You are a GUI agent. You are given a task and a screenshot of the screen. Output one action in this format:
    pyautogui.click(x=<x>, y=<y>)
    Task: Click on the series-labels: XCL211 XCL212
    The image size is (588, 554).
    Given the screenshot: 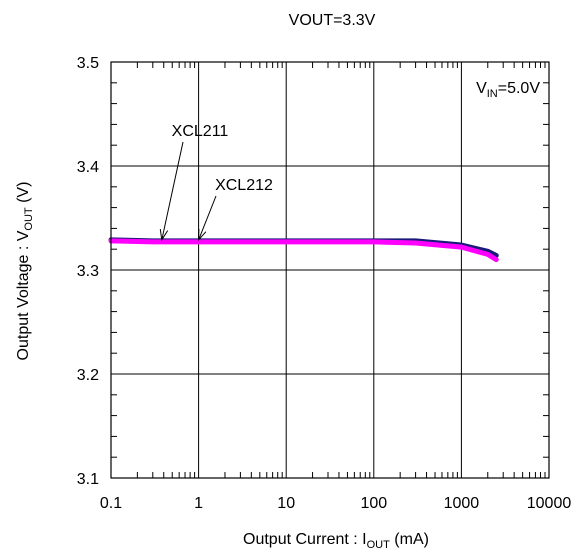 What is the action you would take?
    pyautogui.click(x=216, y=182)
    